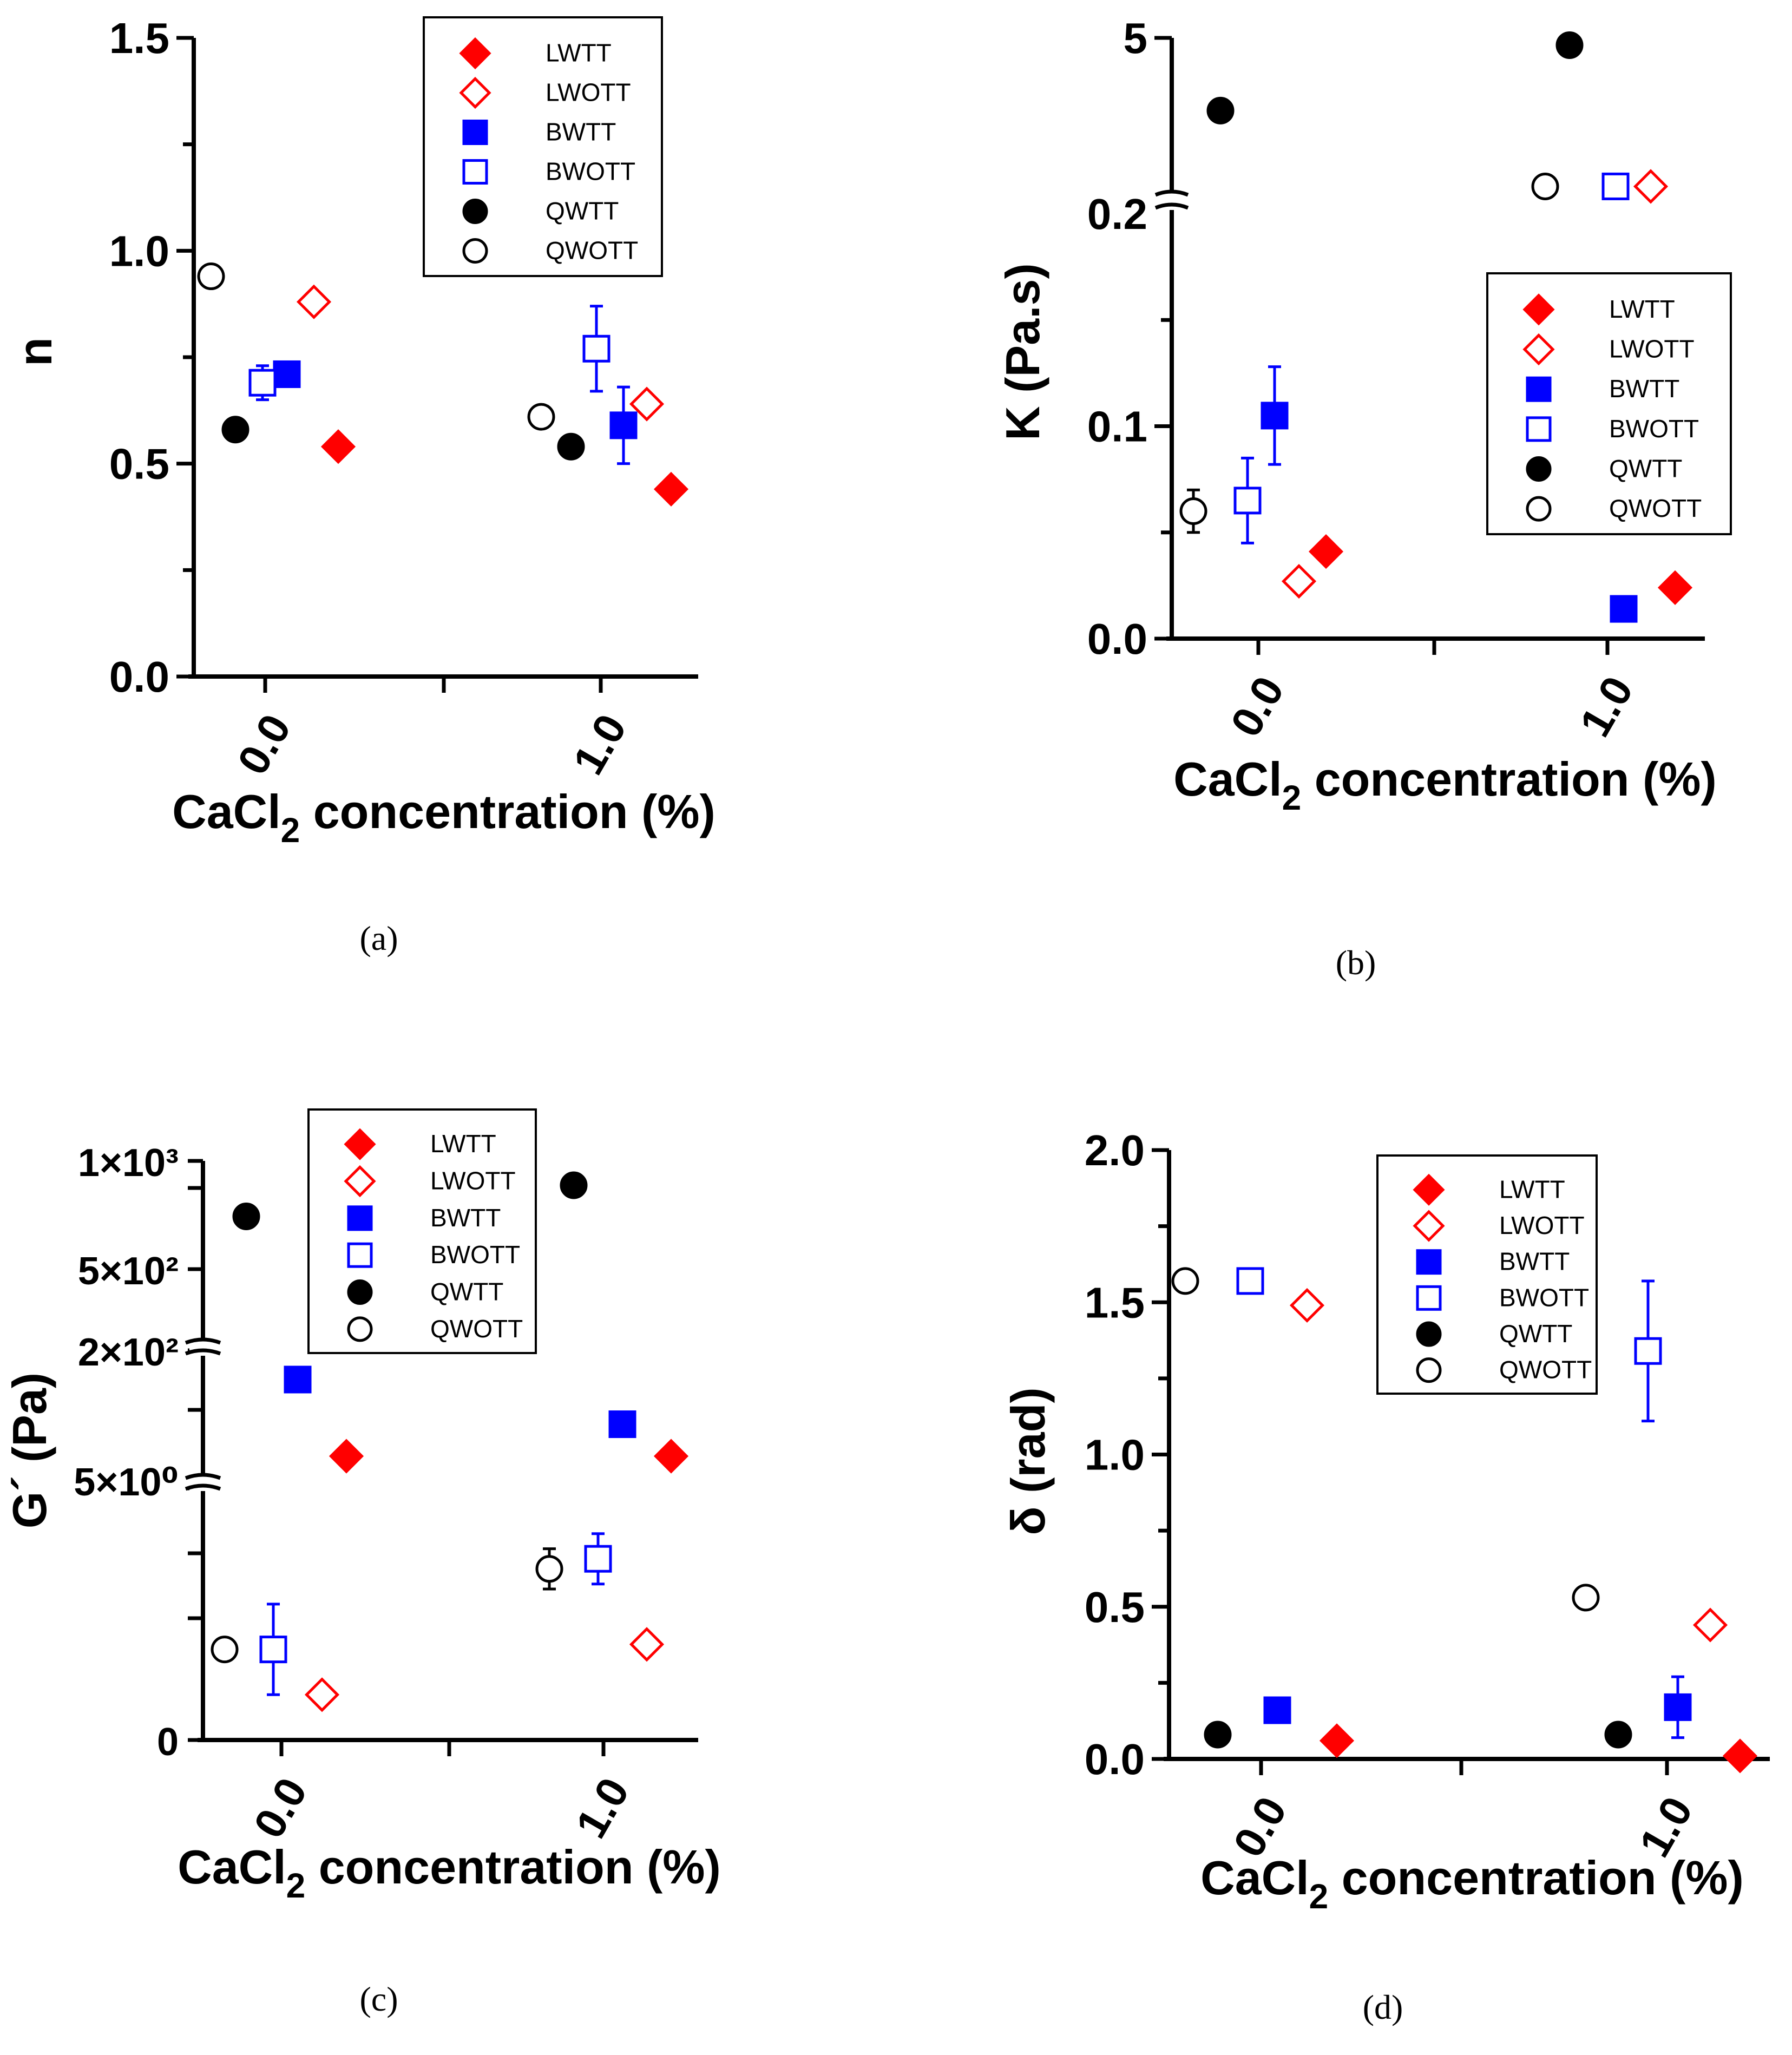  I want to click on panel-caption: (b), so click(1356, 962).